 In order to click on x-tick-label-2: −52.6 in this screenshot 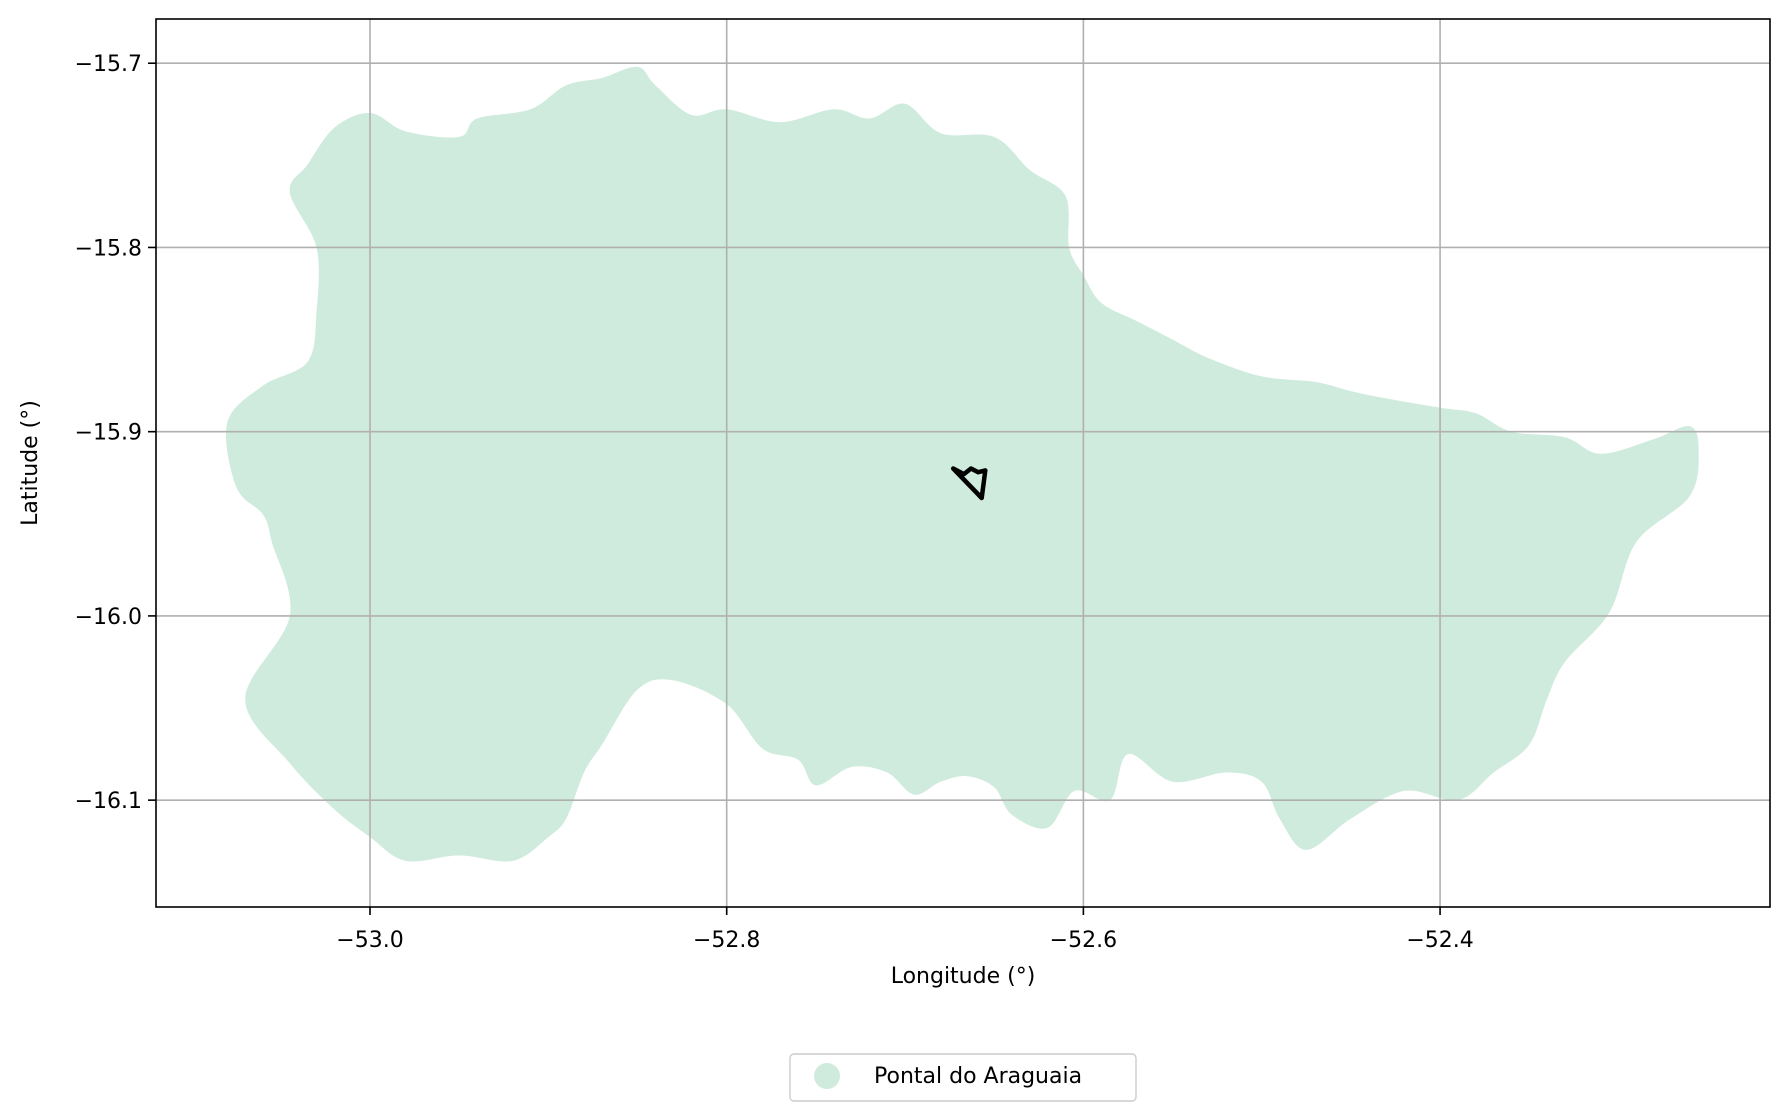, I will do `click(1083, 940)`.